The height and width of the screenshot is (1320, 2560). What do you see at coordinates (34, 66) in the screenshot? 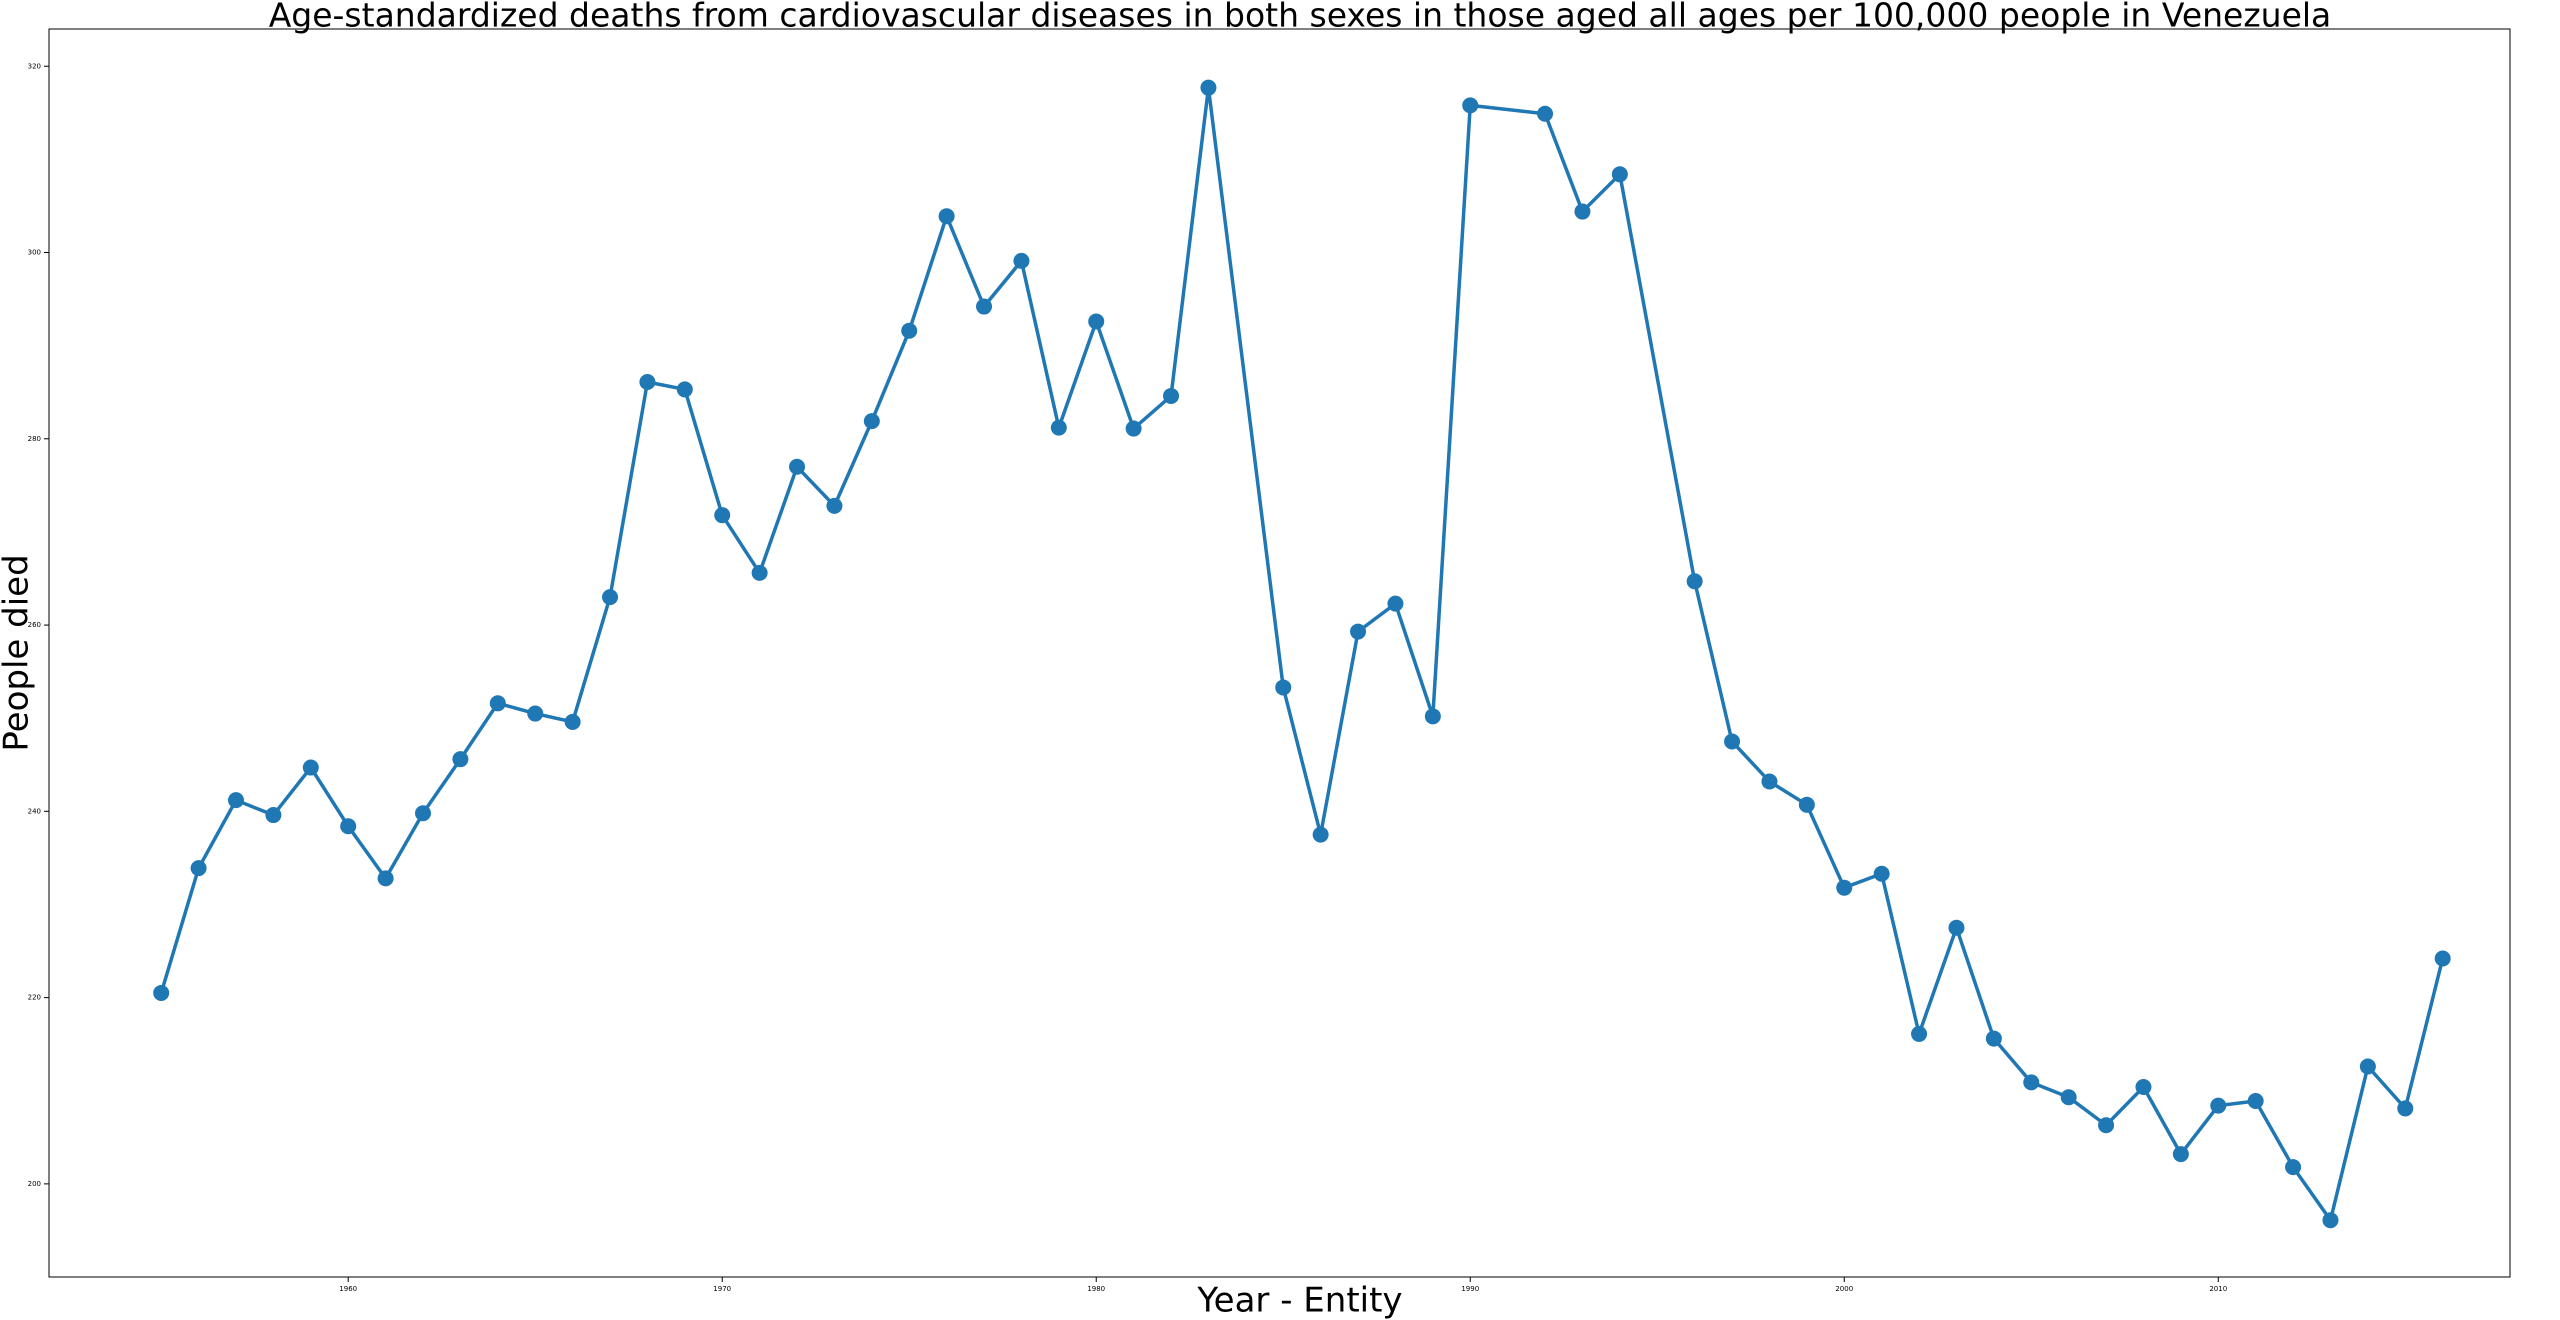
I see `y-tick-label: 320` at bounding box center [34, 66].